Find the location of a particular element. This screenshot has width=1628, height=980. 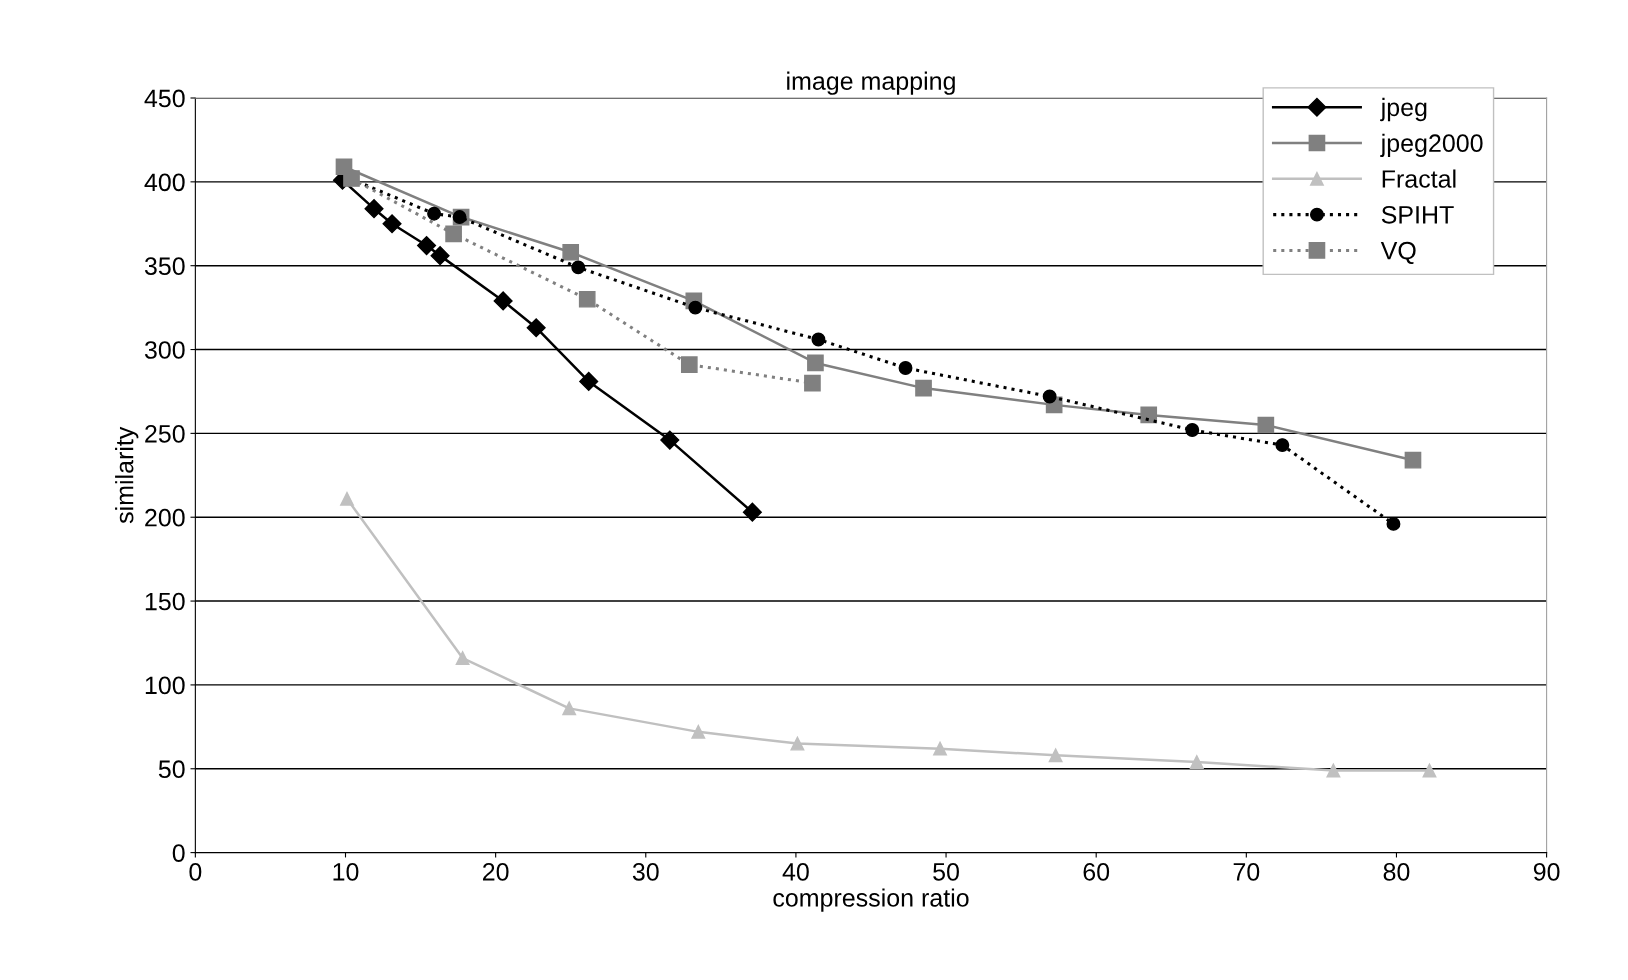

y-tick-label: 150 is located at coordinates (165, 601).